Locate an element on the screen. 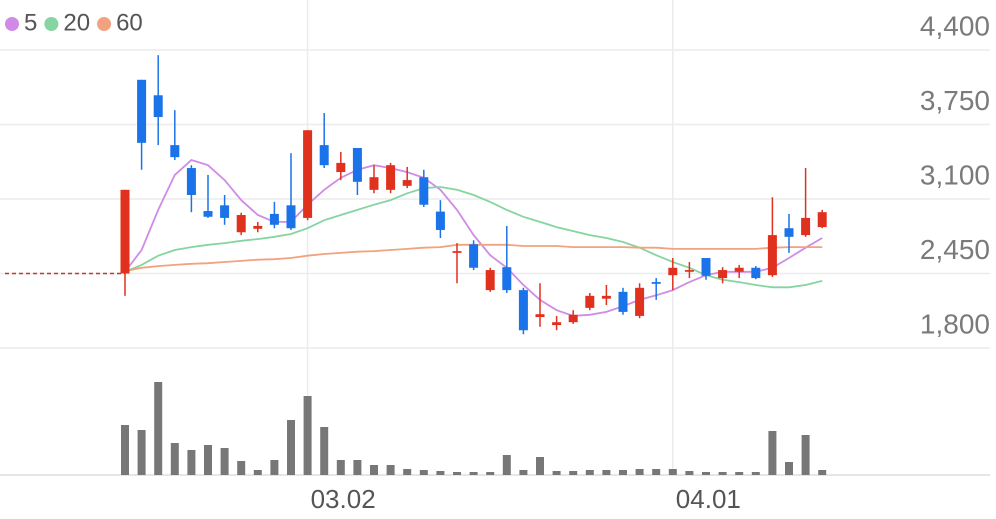  legend-label: 5 is located at coordinates (30, 22).